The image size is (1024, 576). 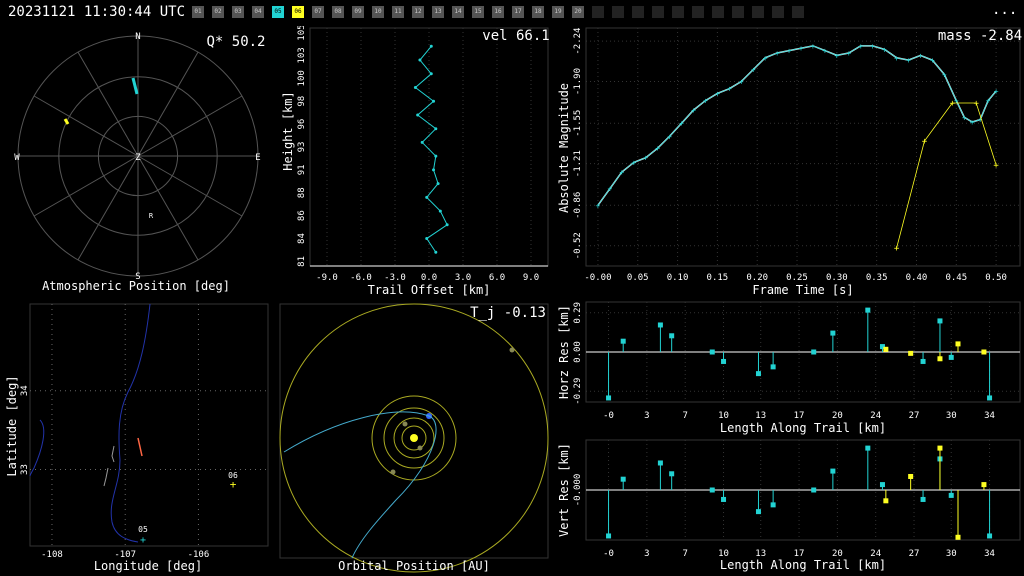 I want to click on map-ytick-1: 34, so click(x=25, y=390).